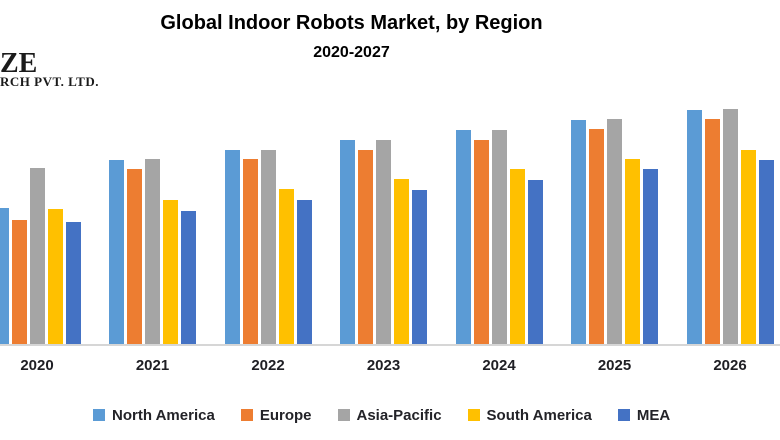 This screenshot has height=440, width=780. What do you see at coordinates (49, 81) in the screenshot?
I see `logo-text-fragment-bottom: RCH PVT. LTD.` at bounding box center [49, 81].